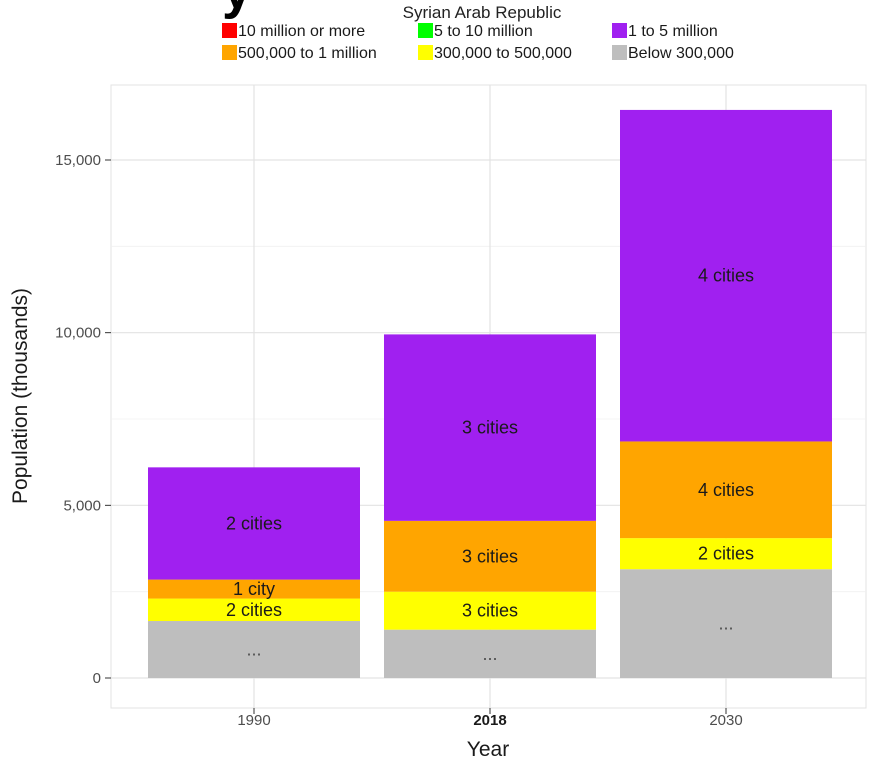 This screenshot has width=871, height=764. I want to click on y-tick-label: 5,000, so click(82, 505).